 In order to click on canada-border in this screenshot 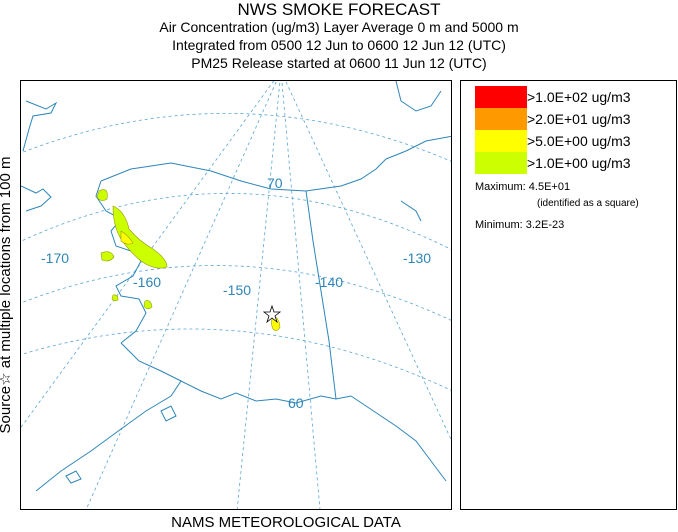, I will do `click(321, 295)`.